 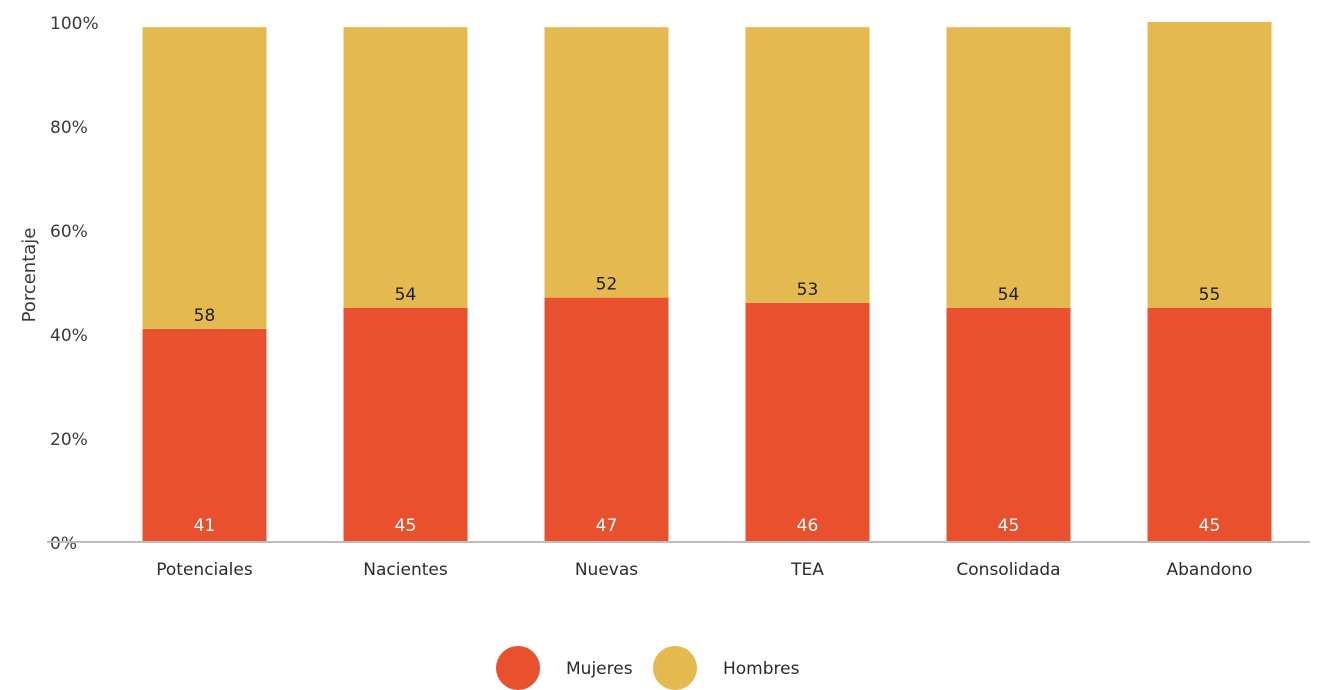 I want to click on data-label-hombres: 58, so click(x=205, y=316).